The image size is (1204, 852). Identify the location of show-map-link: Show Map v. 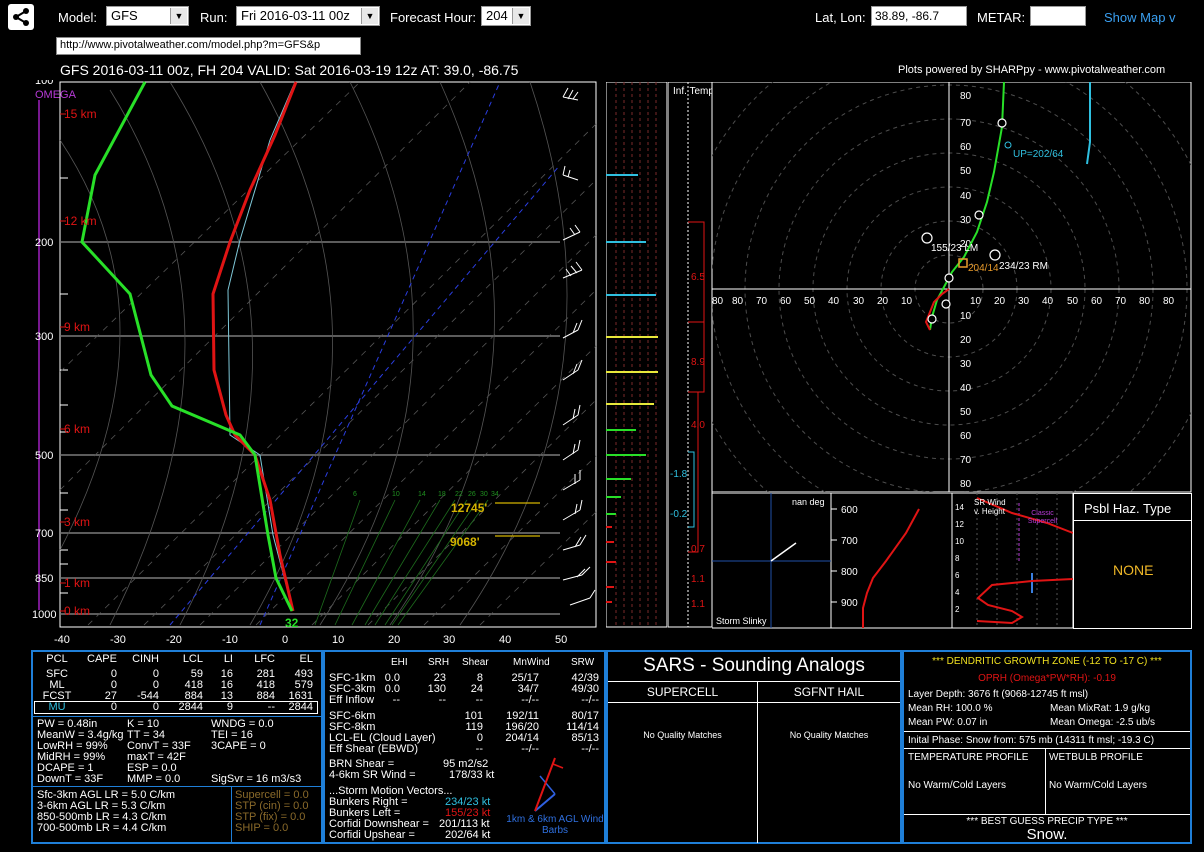
(1140, 17).